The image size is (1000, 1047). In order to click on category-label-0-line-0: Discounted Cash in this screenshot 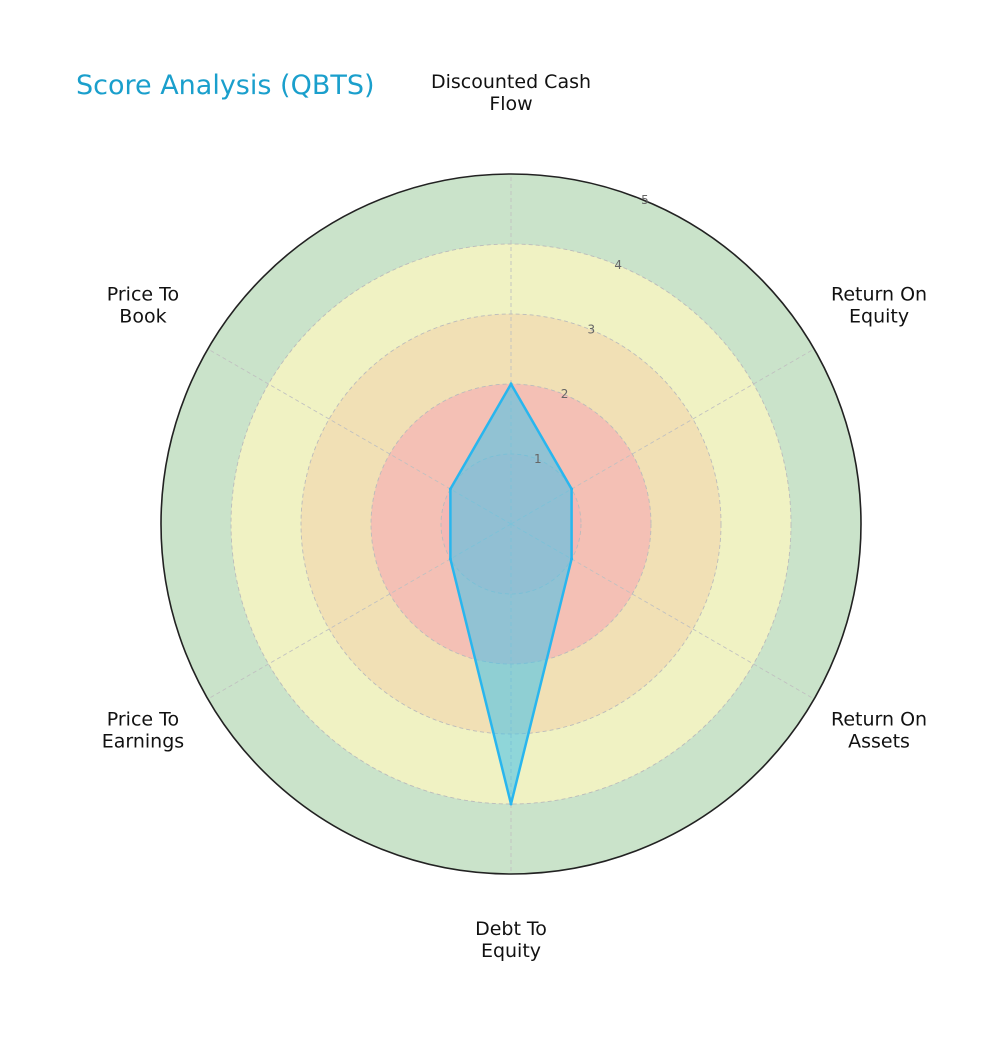, I will do `click(511, 82)`.